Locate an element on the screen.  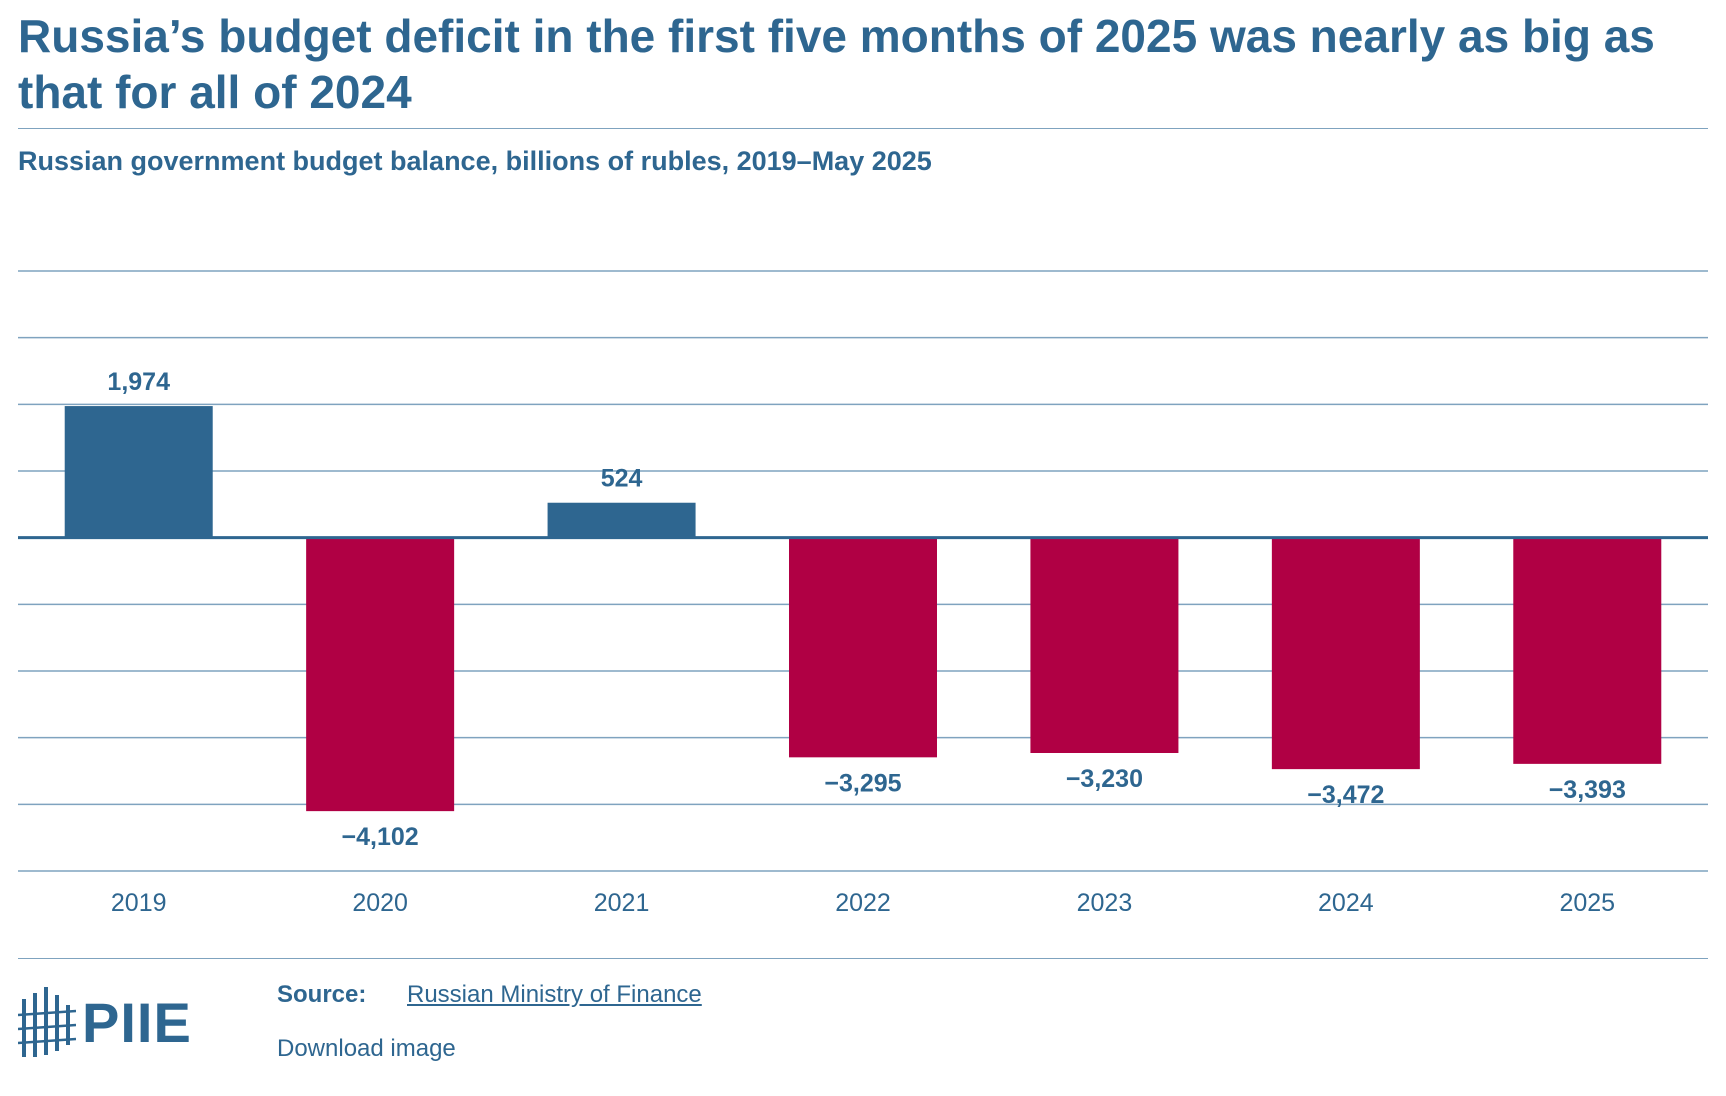
x-tick-label-2025: 2025 is located at coordinates (1587, 903).